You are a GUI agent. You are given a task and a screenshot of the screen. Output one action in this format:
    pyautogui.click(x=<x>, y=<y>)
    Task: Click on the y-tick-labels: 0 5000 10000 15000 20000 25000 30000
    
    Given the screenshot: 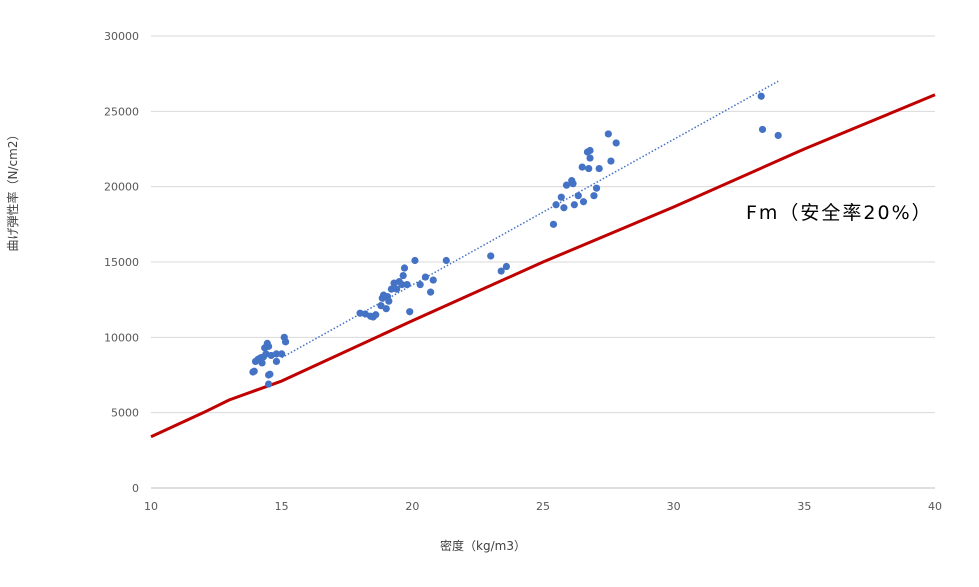 What is the action you would take?
    pyautogui.click(x=121, y=262)
    